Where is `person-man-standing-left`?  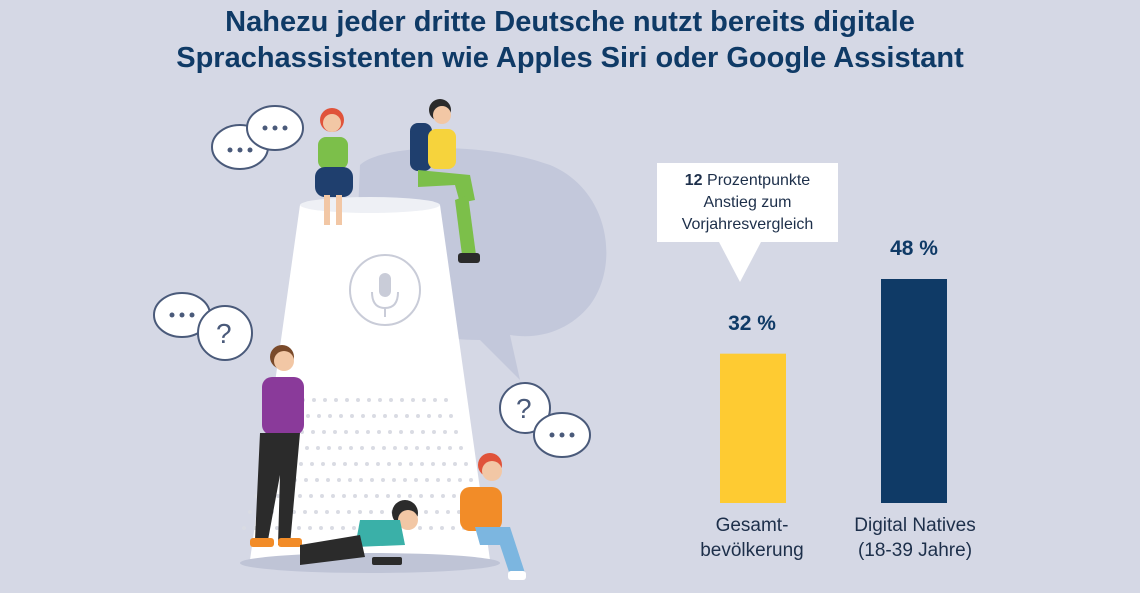
person-man-standing-left is located at coordinates (277, 446).